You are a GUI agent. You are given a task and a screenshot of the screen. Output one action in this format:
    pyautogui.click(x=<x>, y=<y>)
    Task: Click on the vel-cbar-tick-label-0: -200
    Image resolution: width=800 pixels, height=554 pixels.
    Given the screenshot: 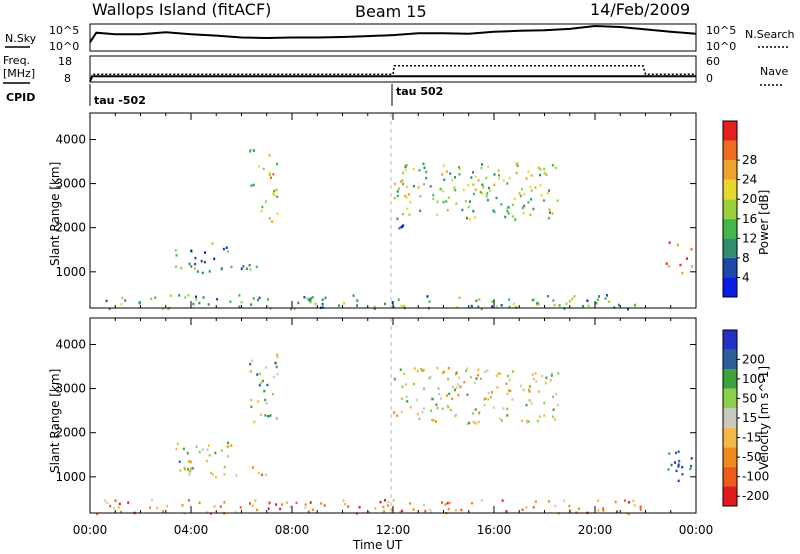 What is the action you would take?
    pyautogui.click(x=755, y=496)
    